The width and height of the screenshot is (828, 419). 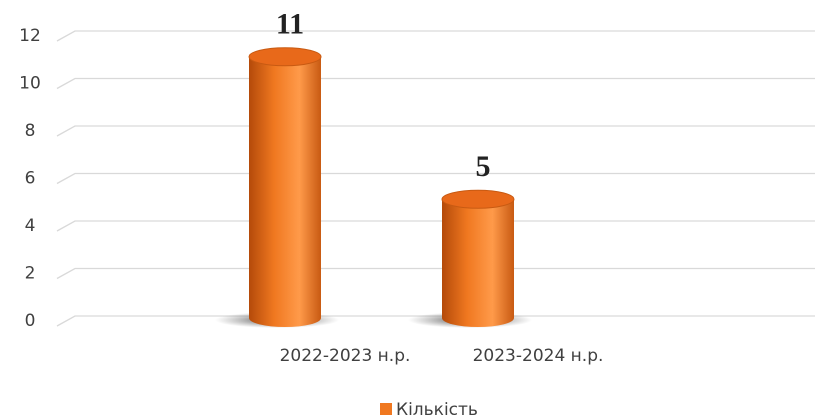 What do you see at coordinates (30, 36) in the screenshot?
I see `y-tick-label: 12` at bounding box center [30, 36].